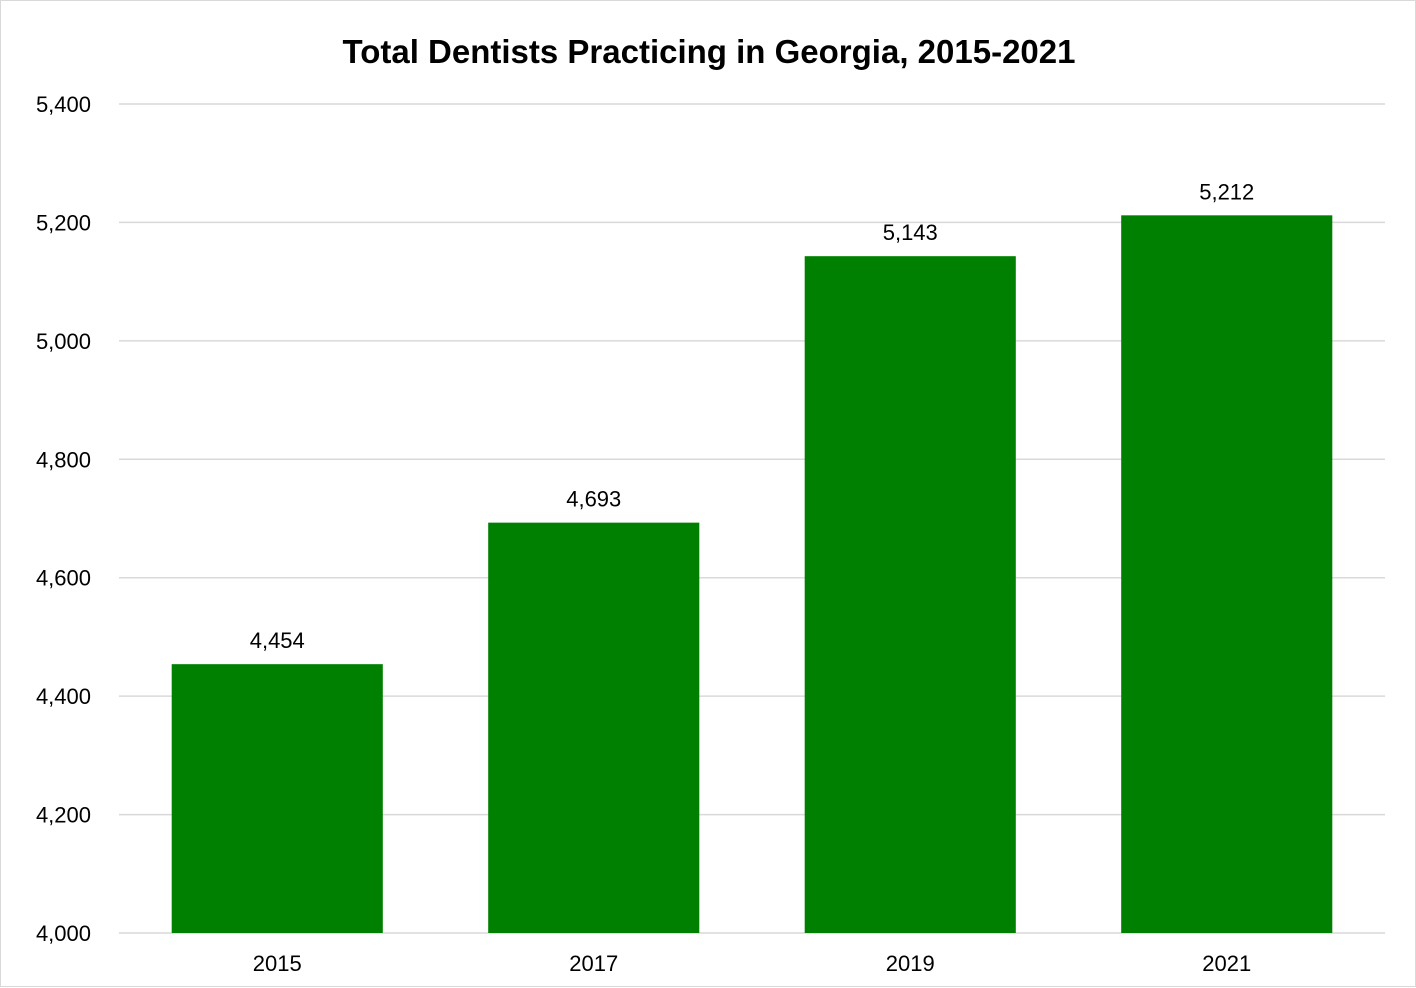  What do you see at coordinates (593, 728) in the screenshot?
I see `bar-2017` at bounding box center [593, 728].